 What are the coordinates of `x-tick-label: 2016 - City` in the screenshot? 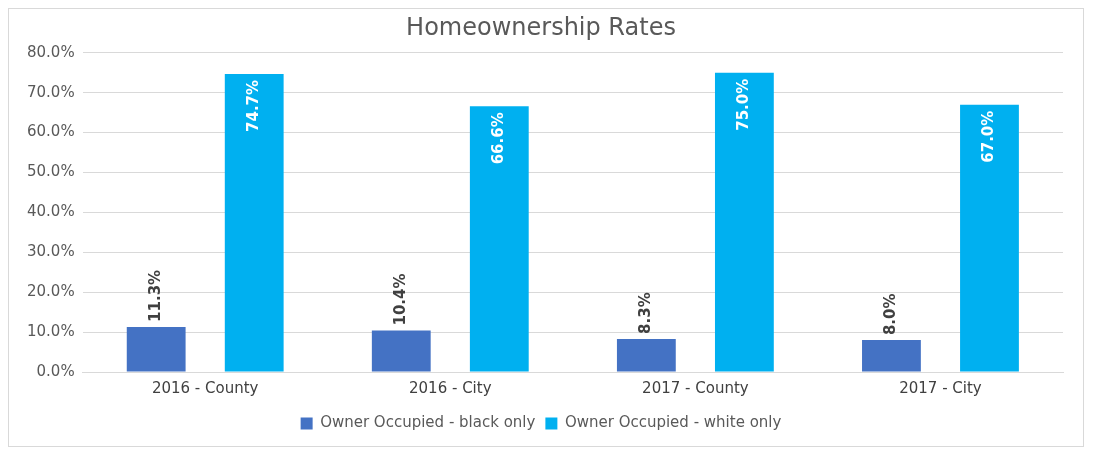 It's located at (450, 387).